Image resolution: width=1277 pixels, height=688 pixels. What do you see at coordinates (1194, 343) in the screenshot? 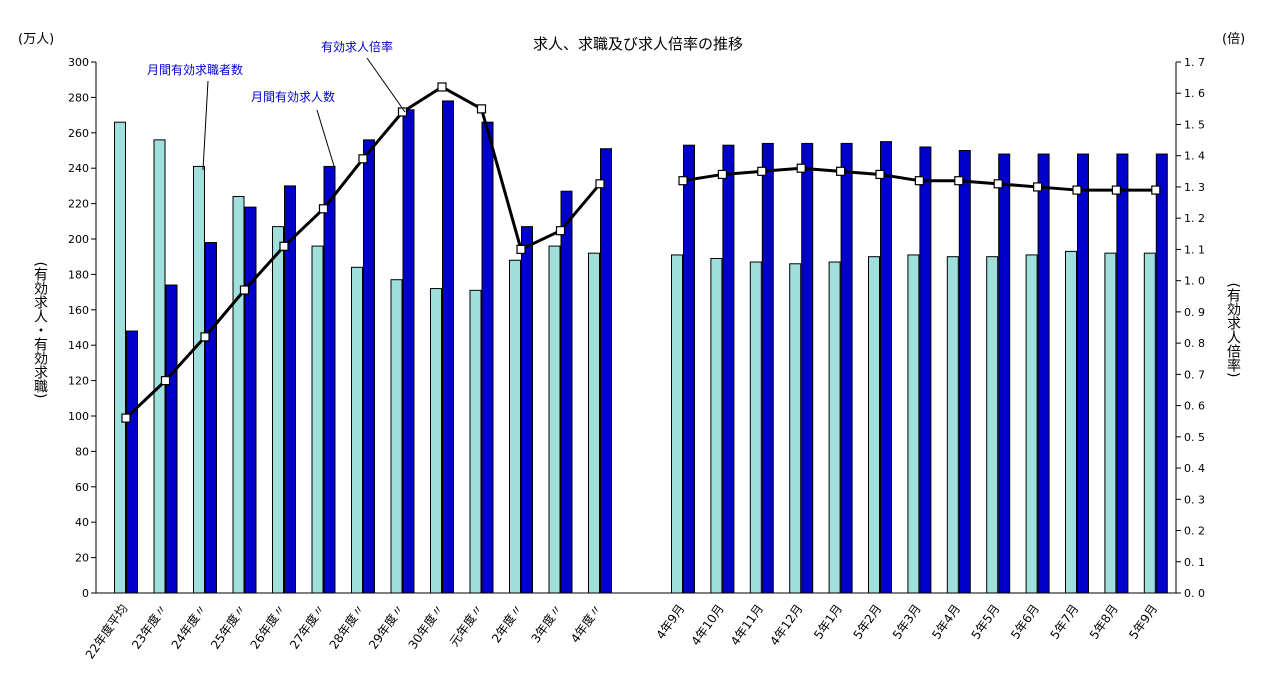
I see `right-axis-tick-label: 0. 8` at bounding box center [1194, 343].